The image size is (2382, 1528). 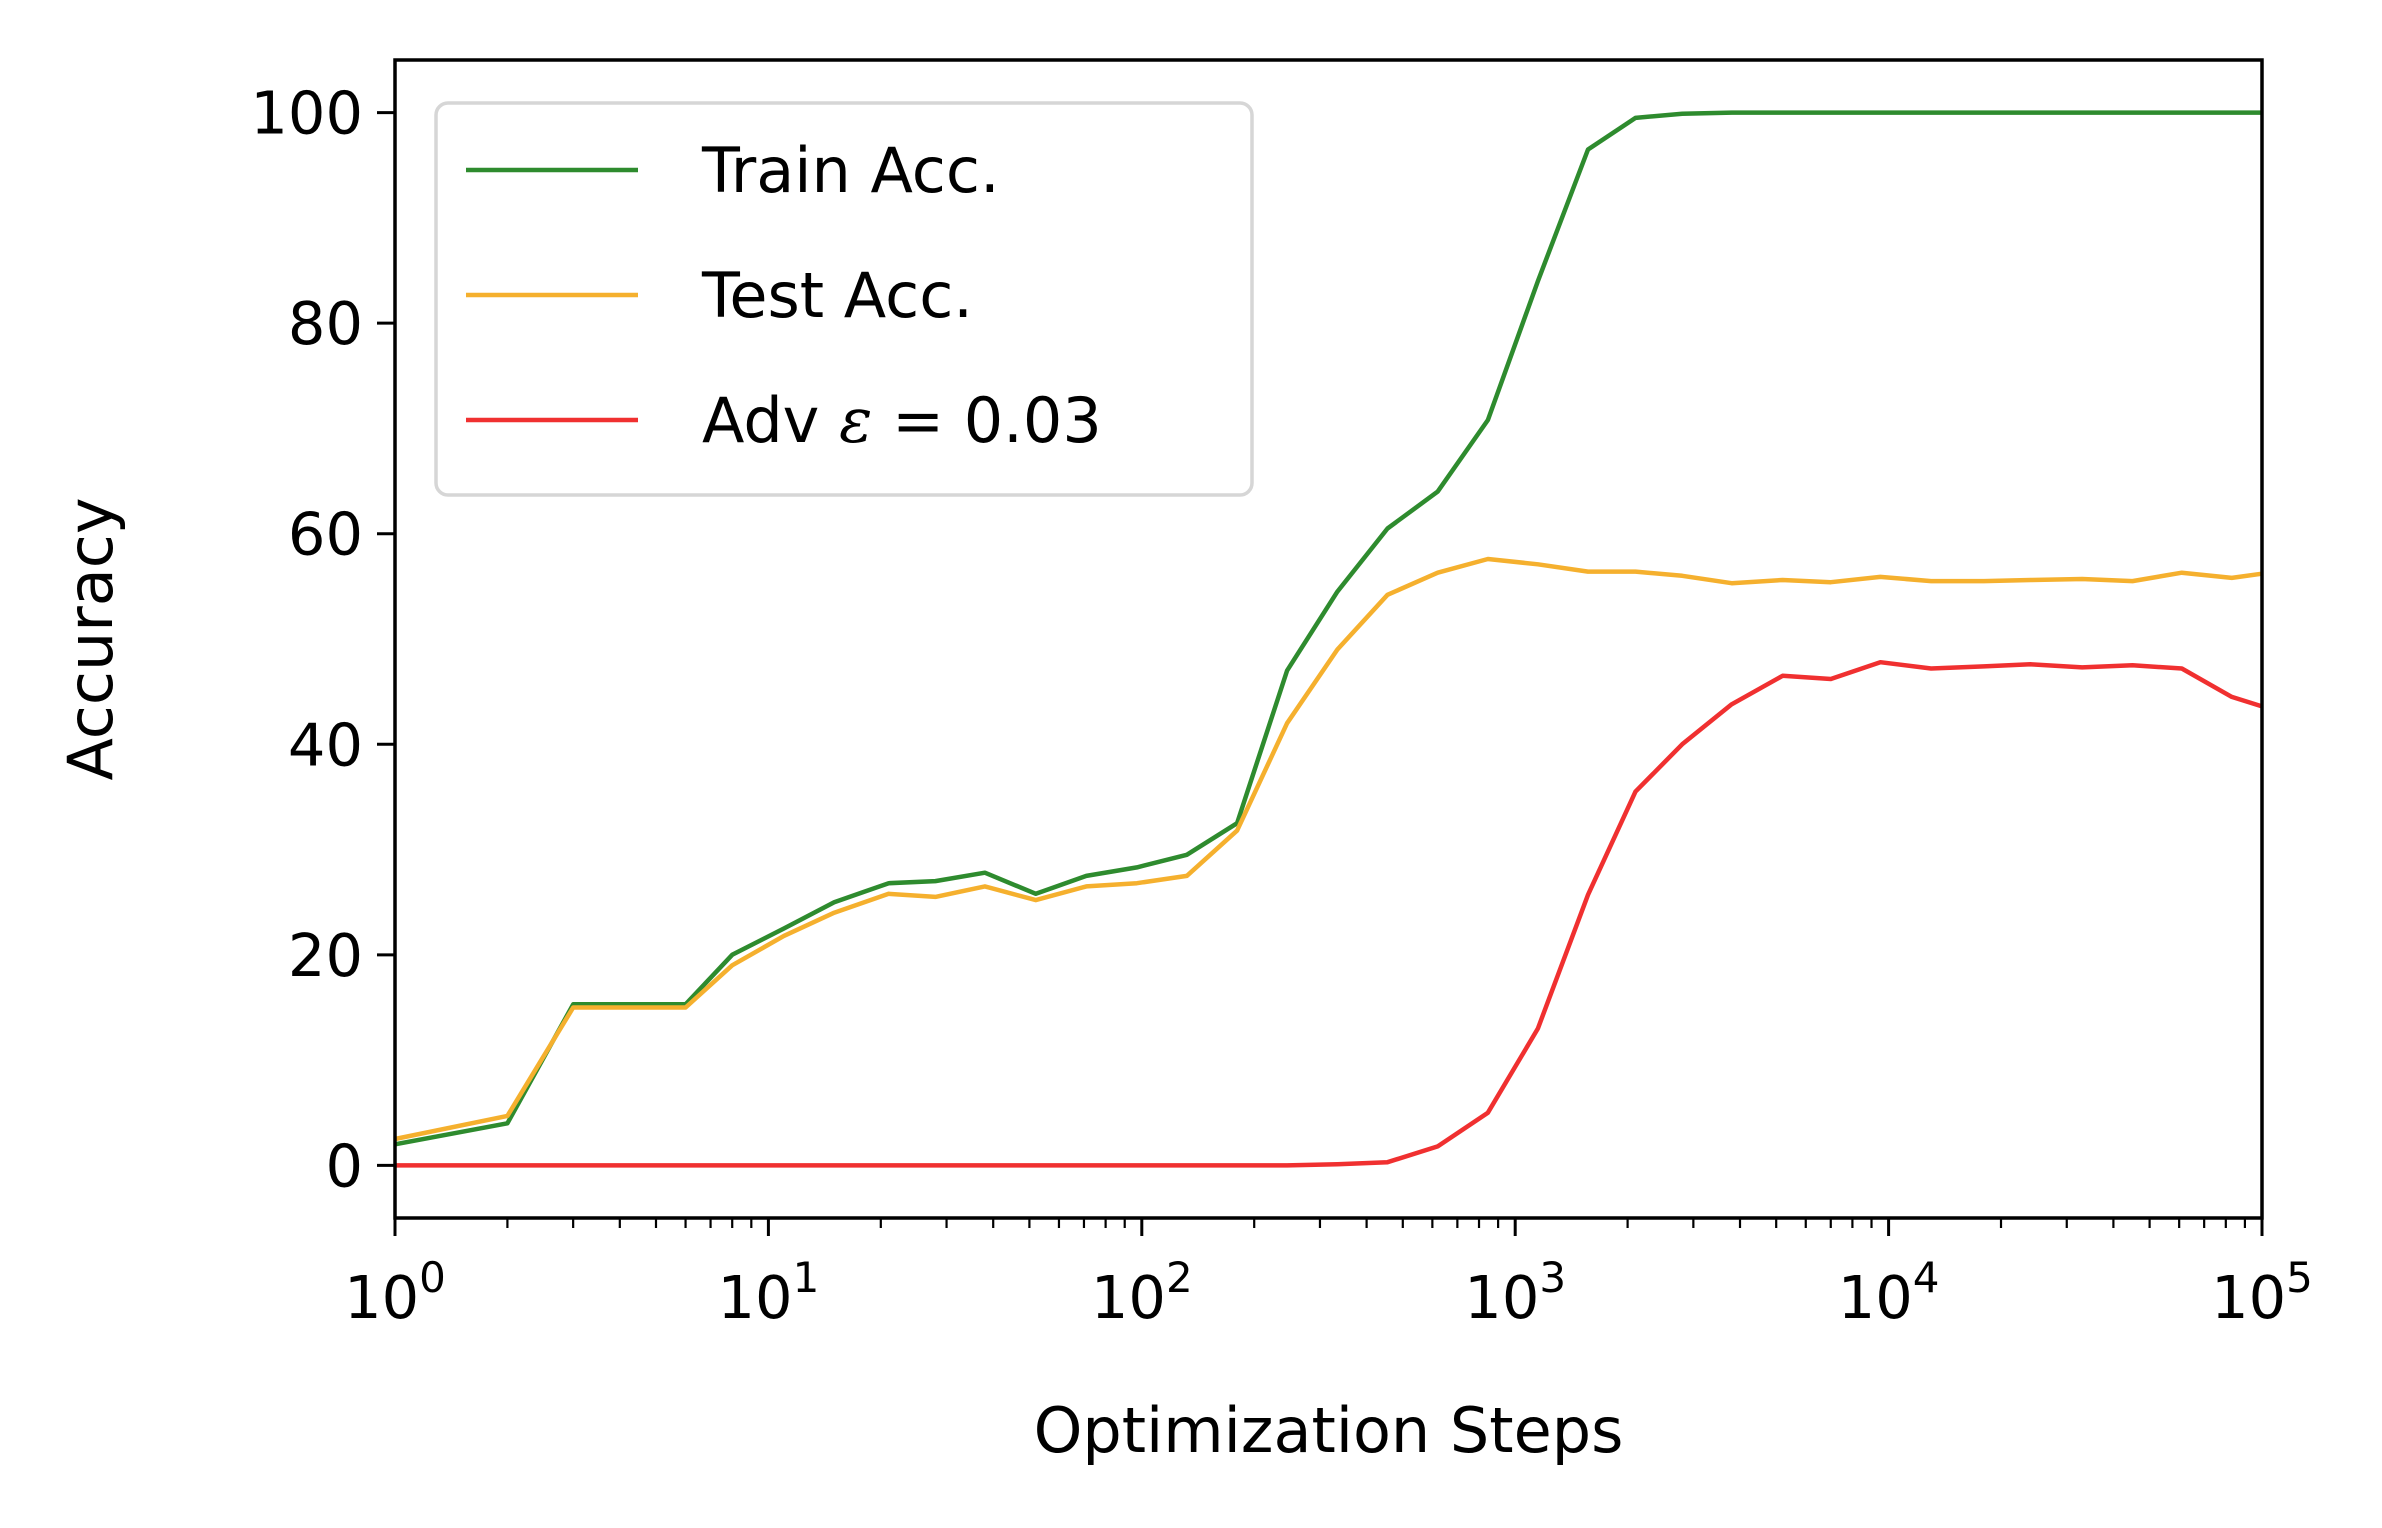 I want to click on x-tick-label: 10¹, so click(x=768, y=1292).